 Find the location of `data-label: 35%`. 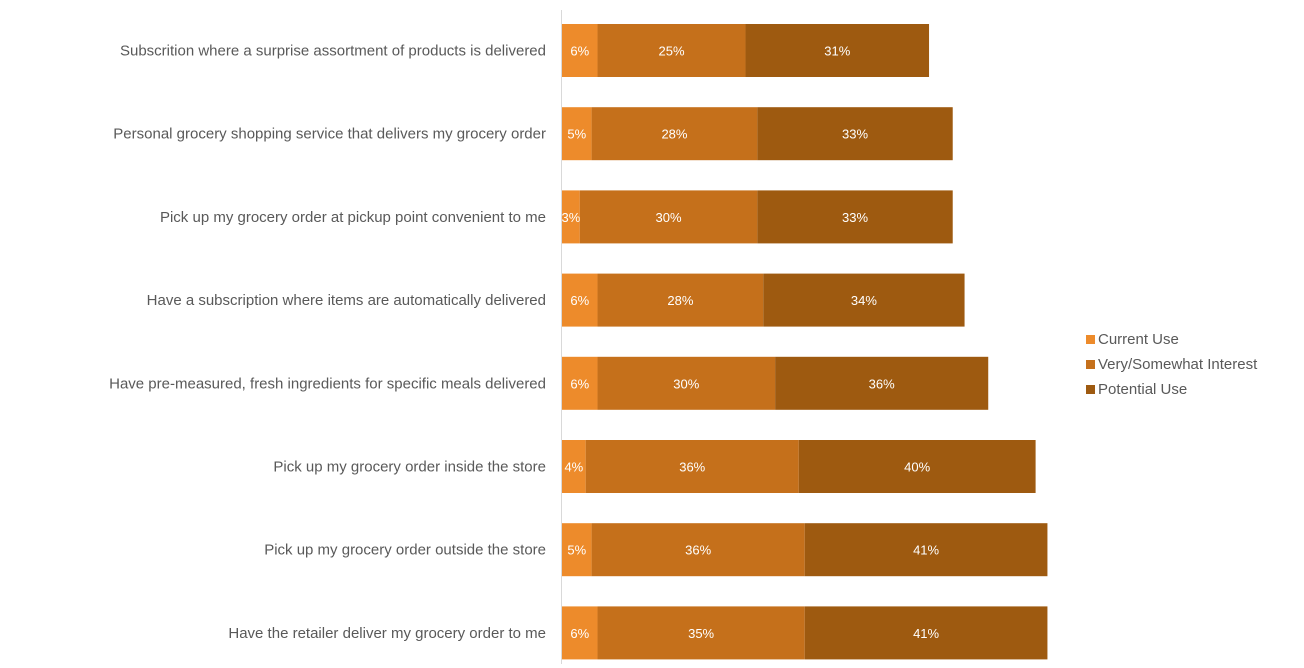

data-label: 35% is located at coordinates (701, 633).